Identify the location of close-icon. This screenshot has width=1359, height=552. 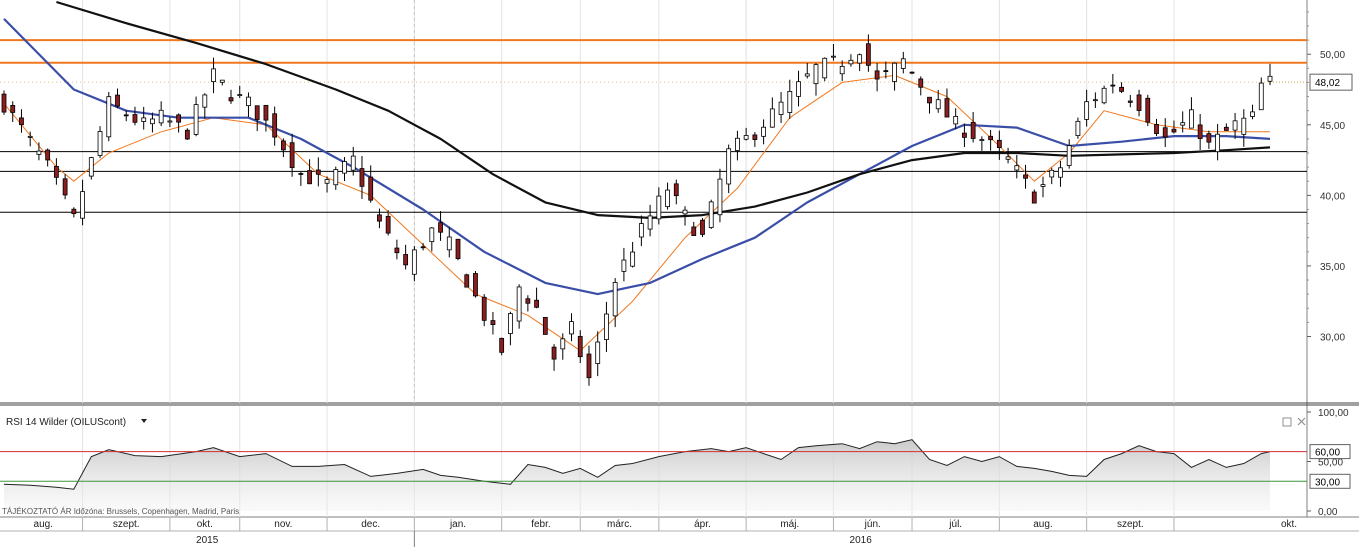
(1301, 421).